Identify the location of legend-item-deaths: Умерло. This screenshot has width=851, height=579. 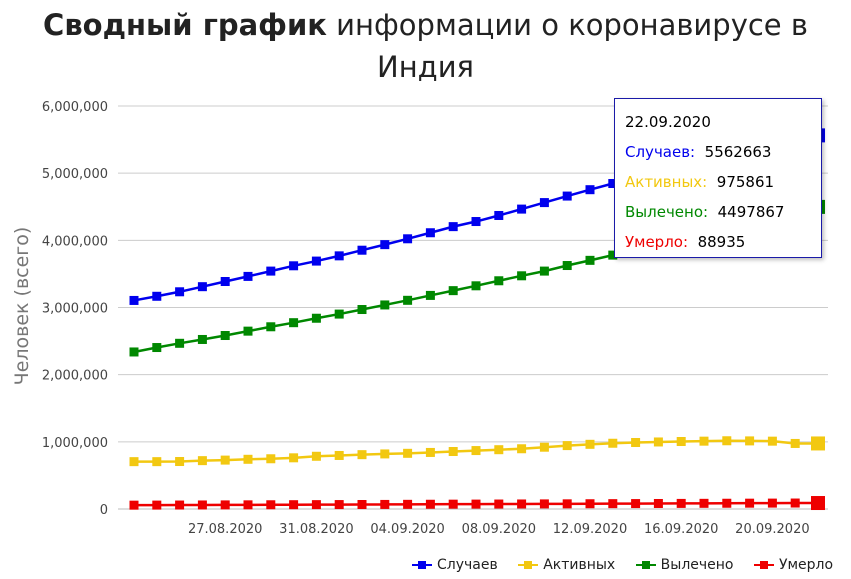
(793, 565).